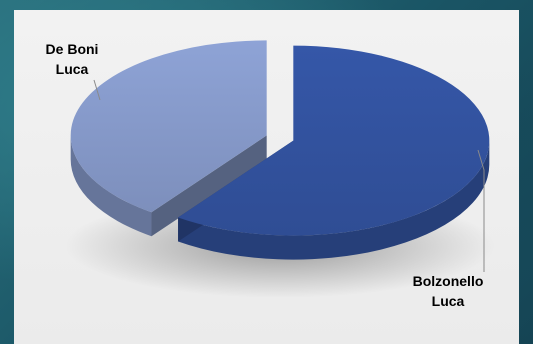 This screenshot has height=344, width=533. What do you see at coordinates (448, 291) in the screenshot?
I see `data-label: Bolzonello Luca` at bounding box center [448, 291].